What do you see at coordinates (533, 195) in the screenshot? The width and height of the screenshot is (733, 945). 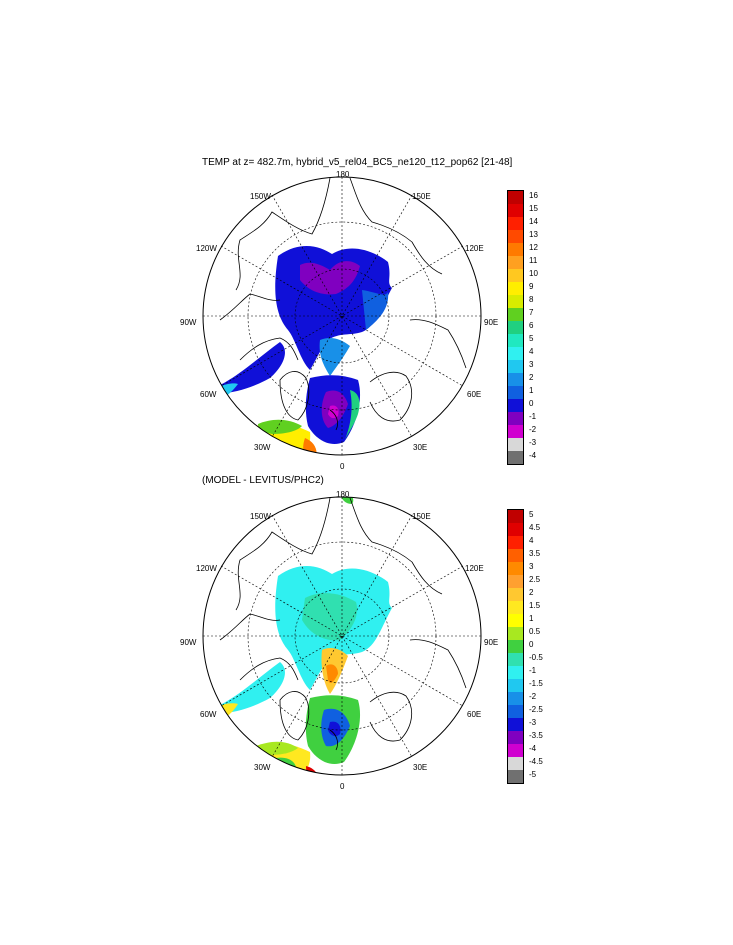 I see `colorbar-label: 16` at bounding box center [533, 195].